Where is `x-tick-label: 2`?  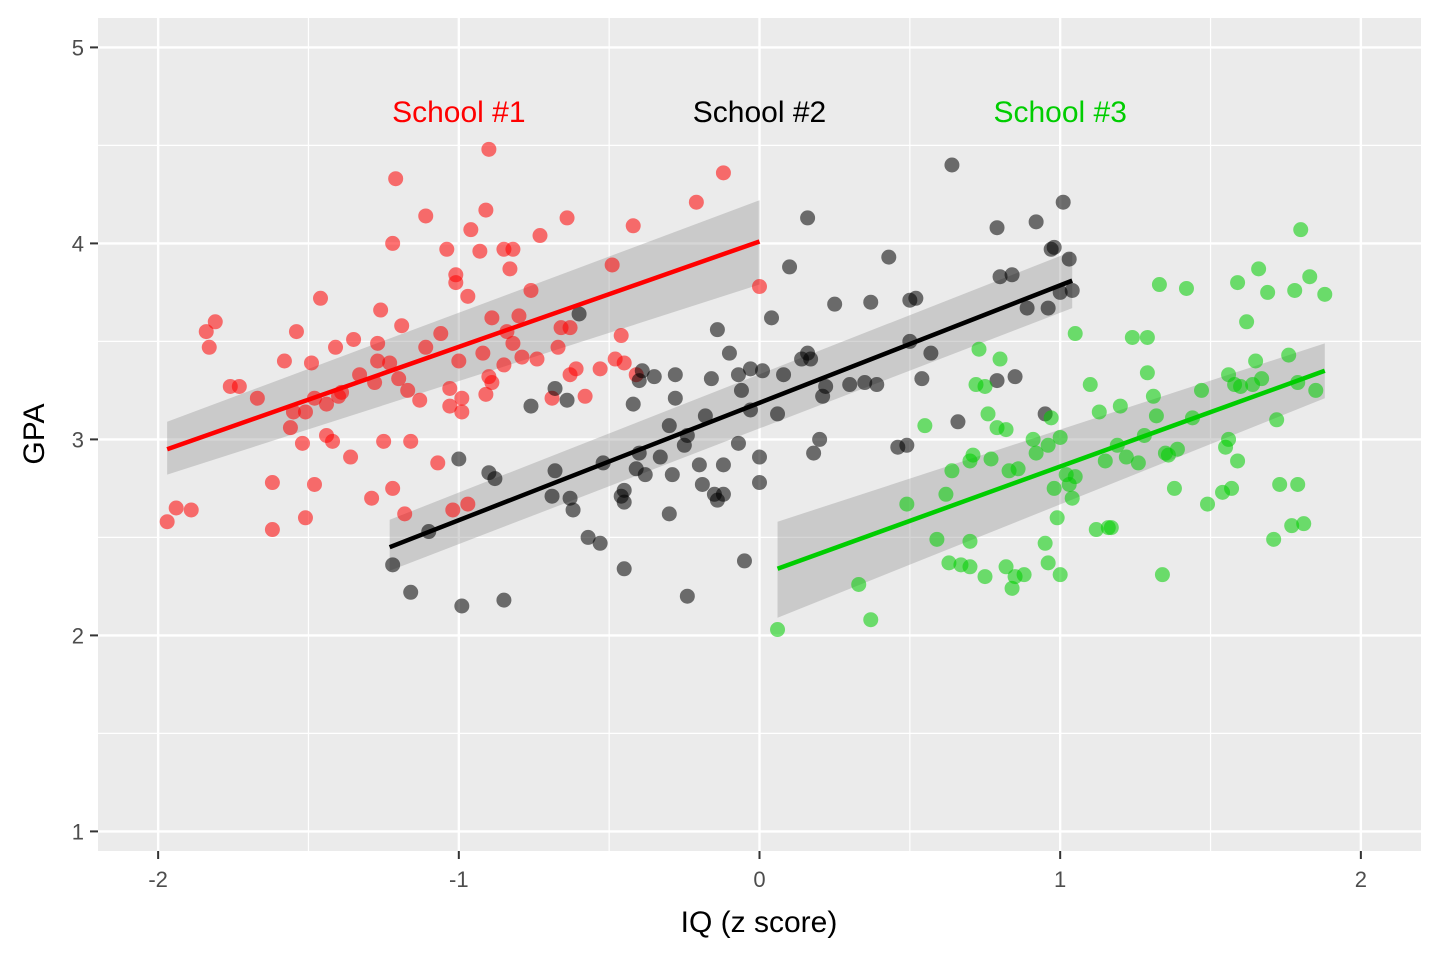 x-tick-label: 2 is located at coordinates (1361, 879).